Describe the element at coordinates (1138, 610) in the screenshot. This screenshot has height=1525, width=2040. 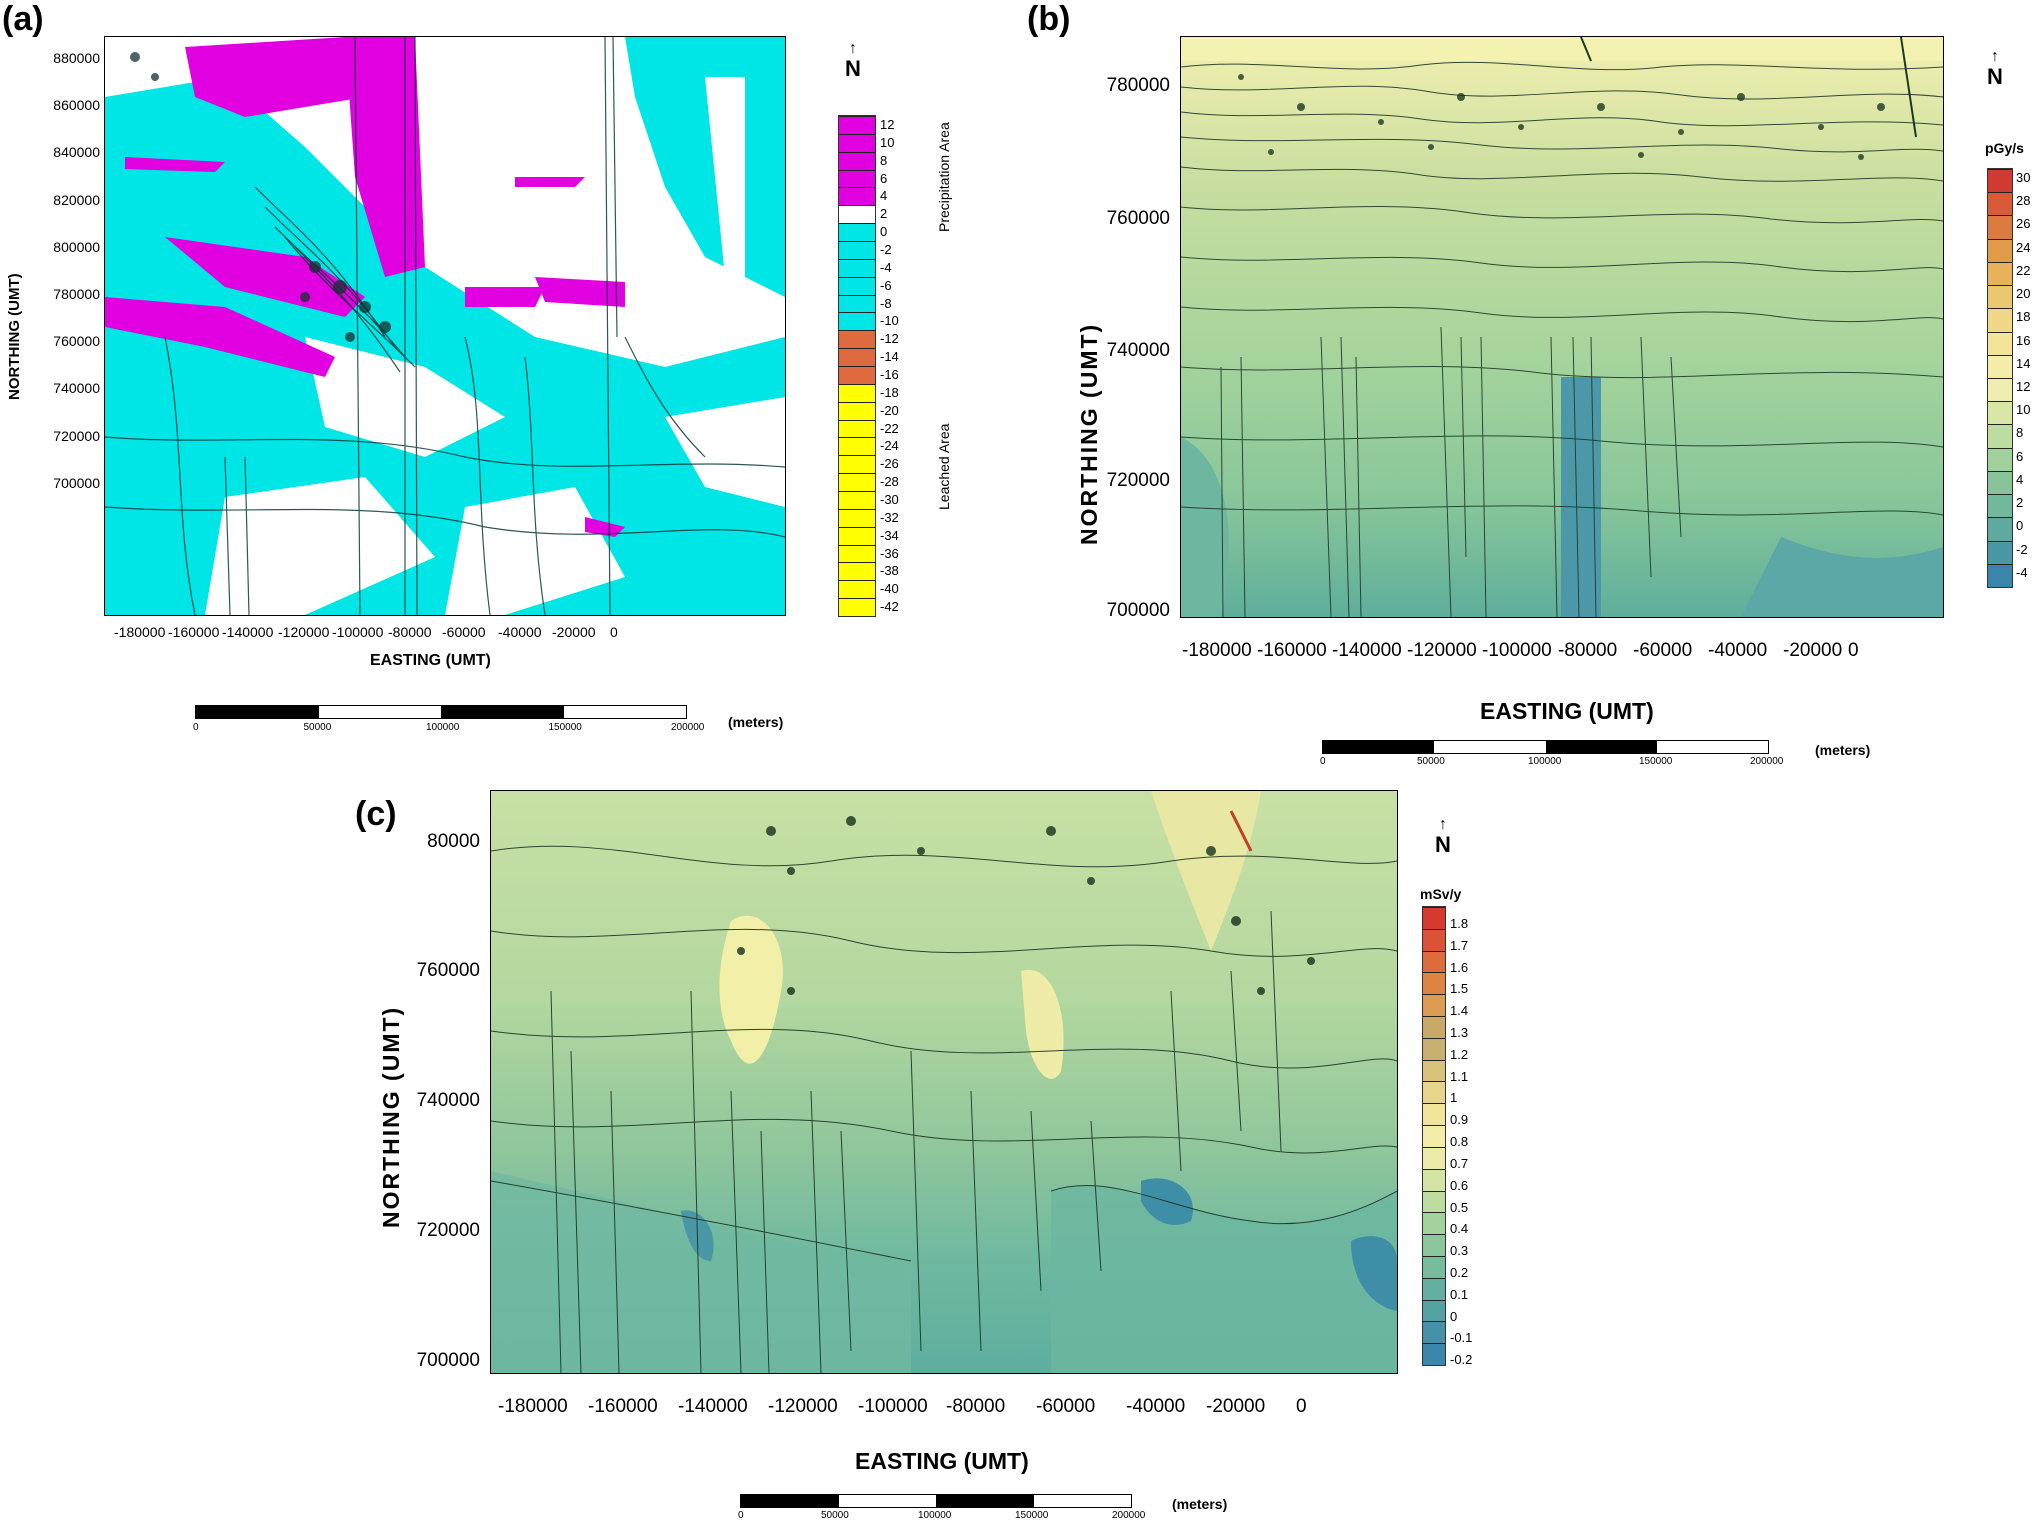
I see `panel-b-y-tick-label: 700000` at that location.